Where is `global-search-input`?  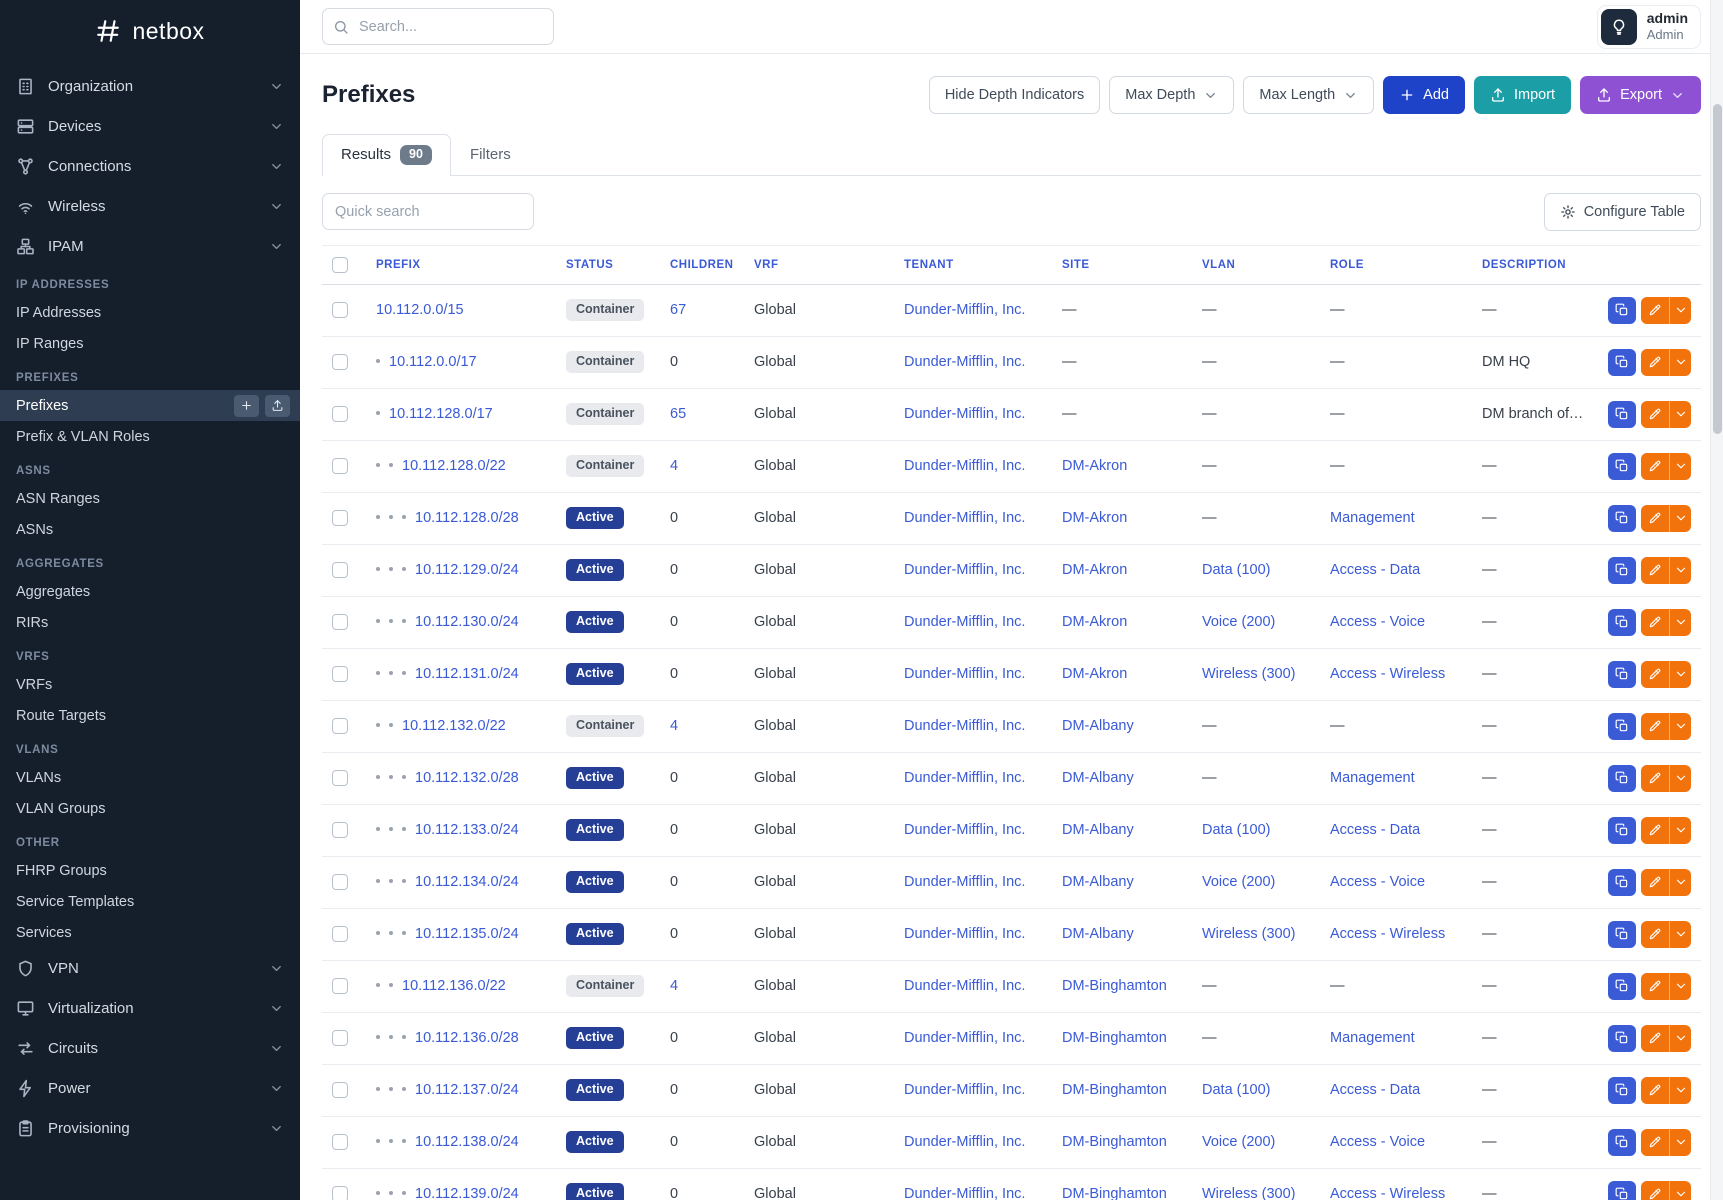
global-search-input is located at coordinates (438, 26).